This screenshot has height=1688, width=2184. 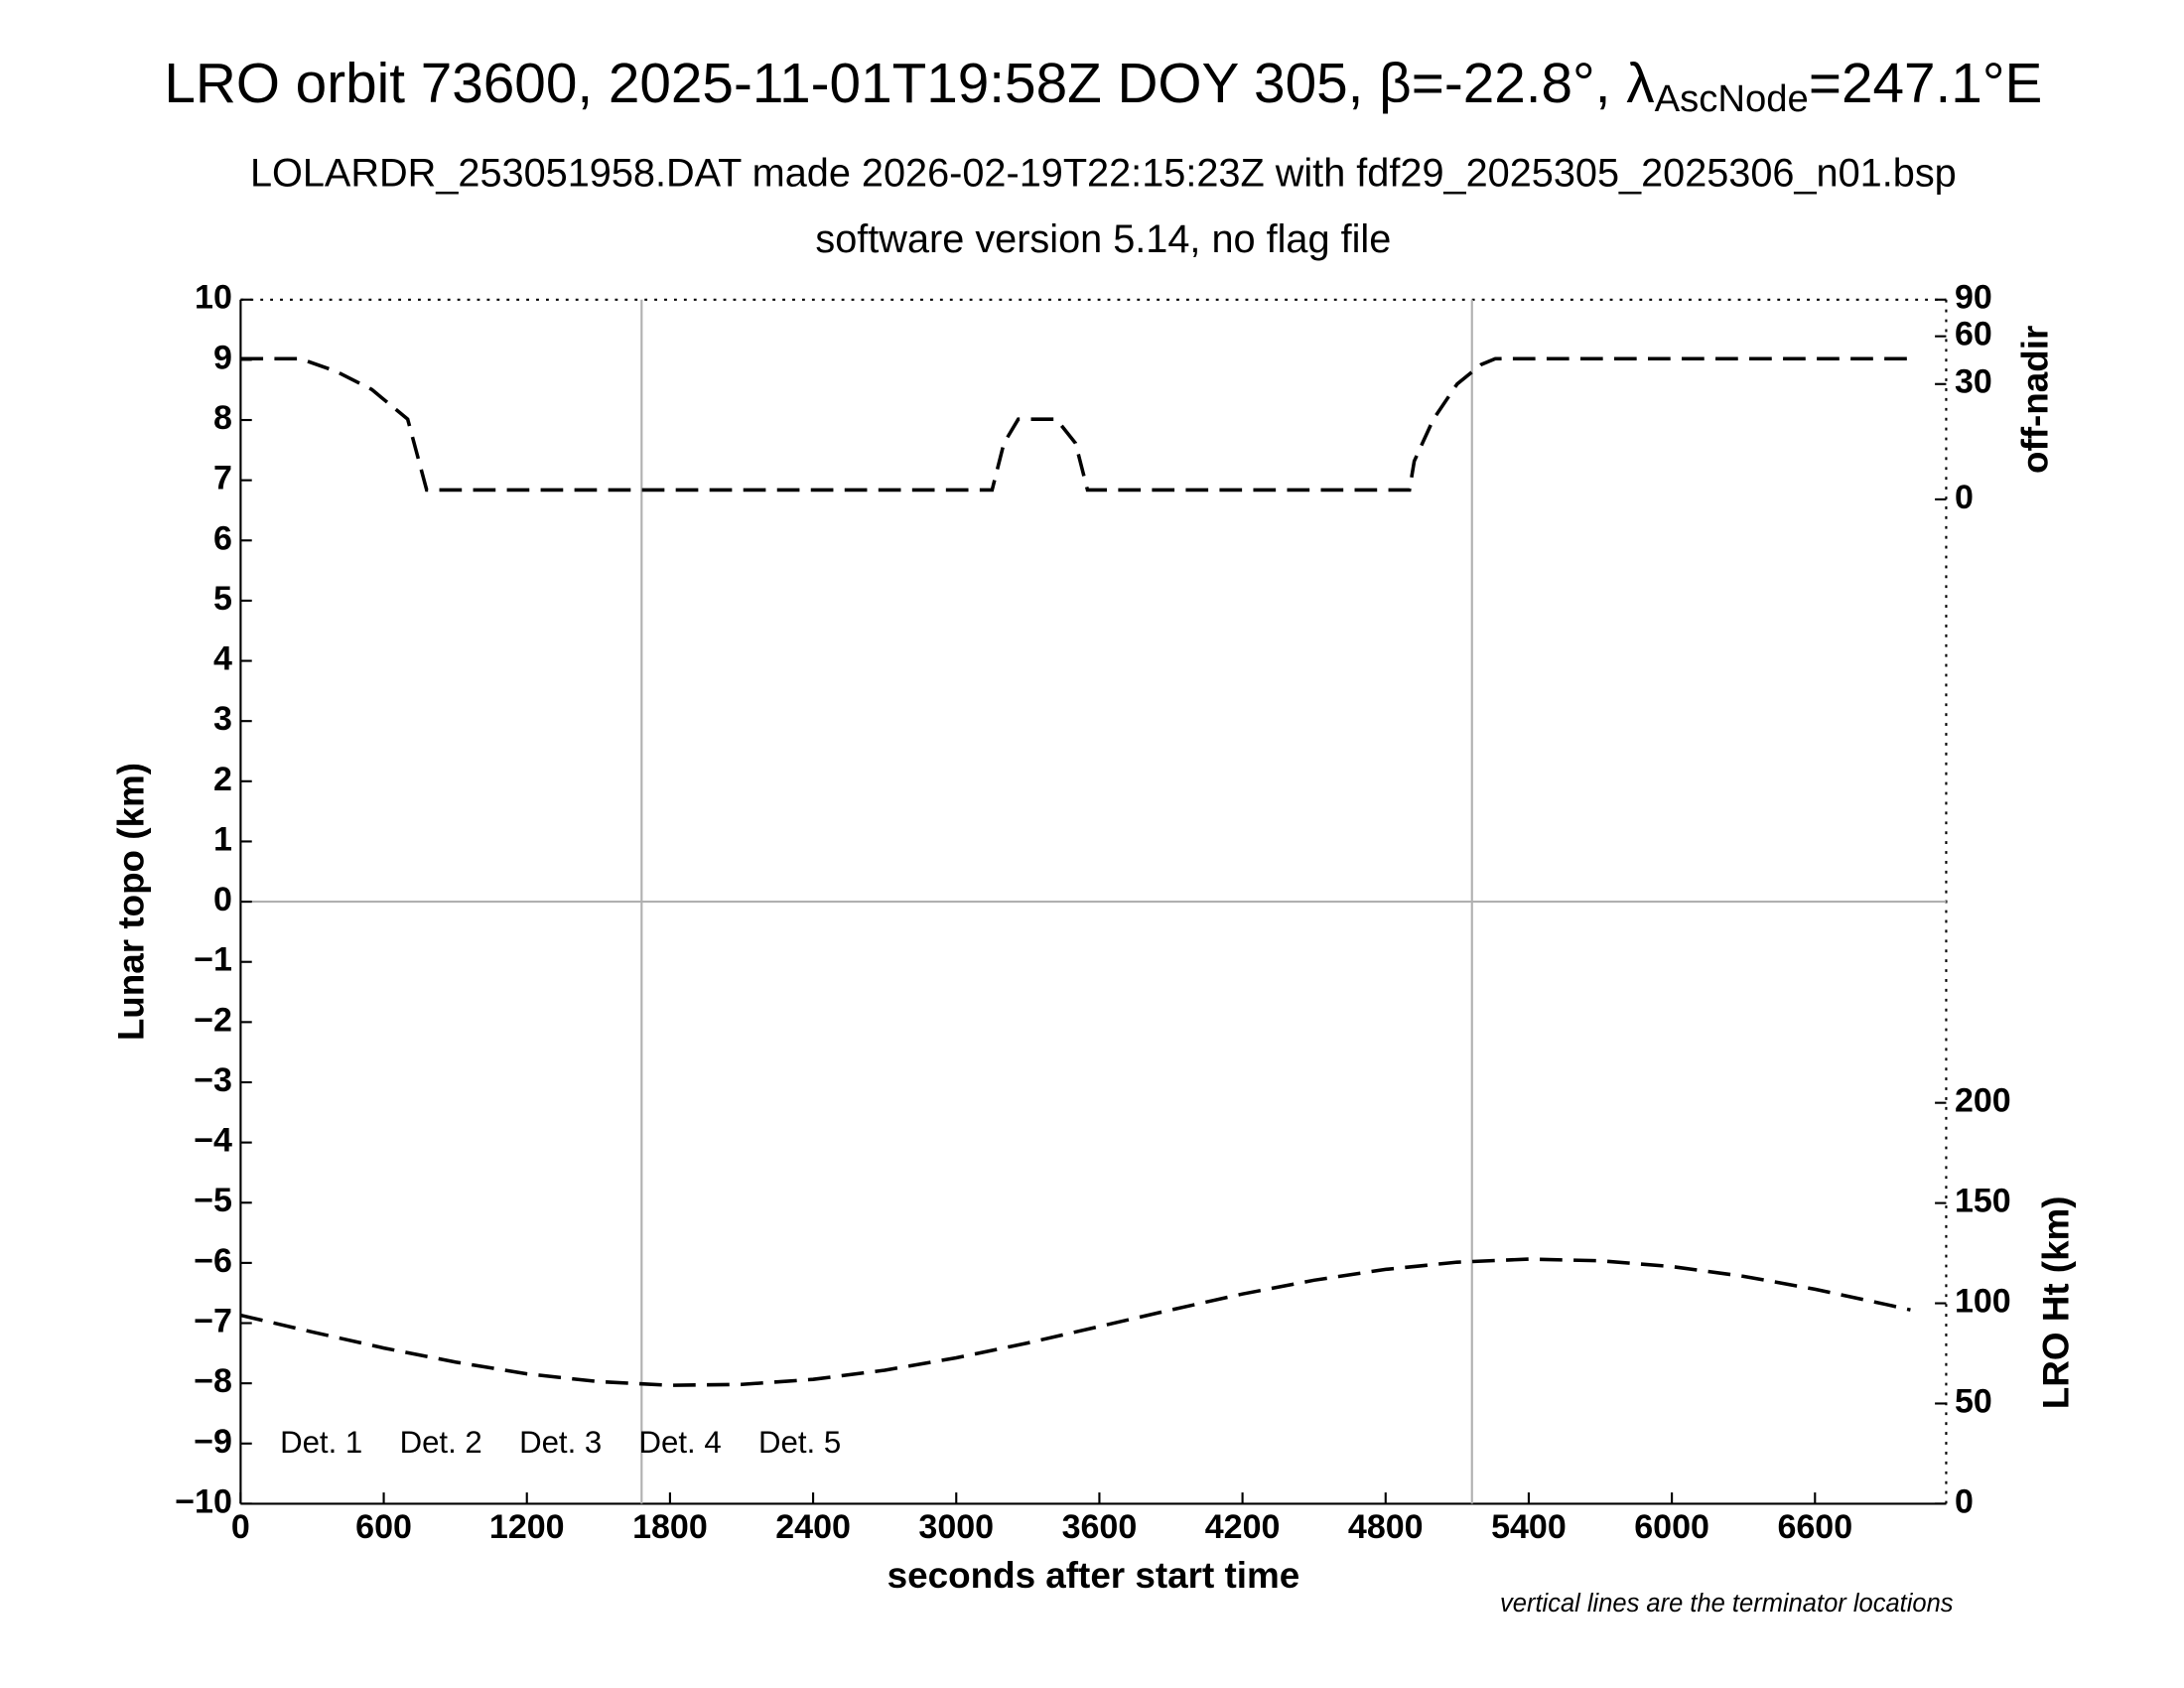 What do you see at coordinates (1964, 497) in the screenshot?
I see `y2-tick-label: 0` at bounding box center [1964, 497].